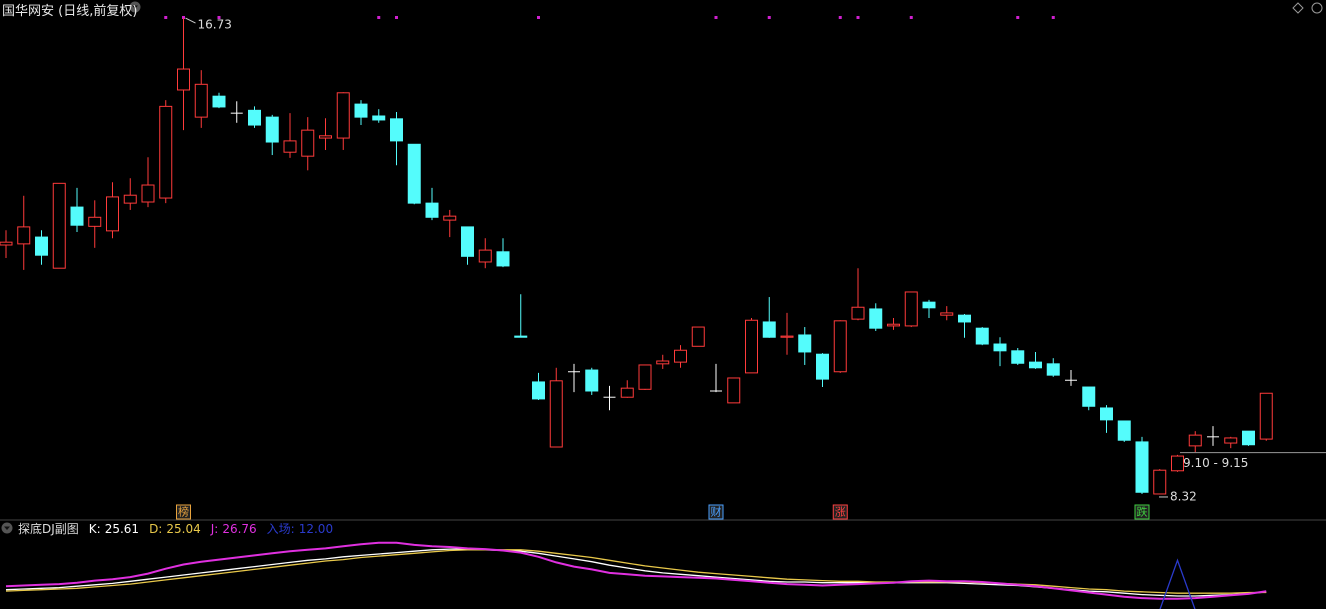 The height and width of the screenshot is (609, 1326). What do you see at coordinates (1298, 8) in the screenshot?
I see `diamond-icon` at bounding box center [1298, 8].